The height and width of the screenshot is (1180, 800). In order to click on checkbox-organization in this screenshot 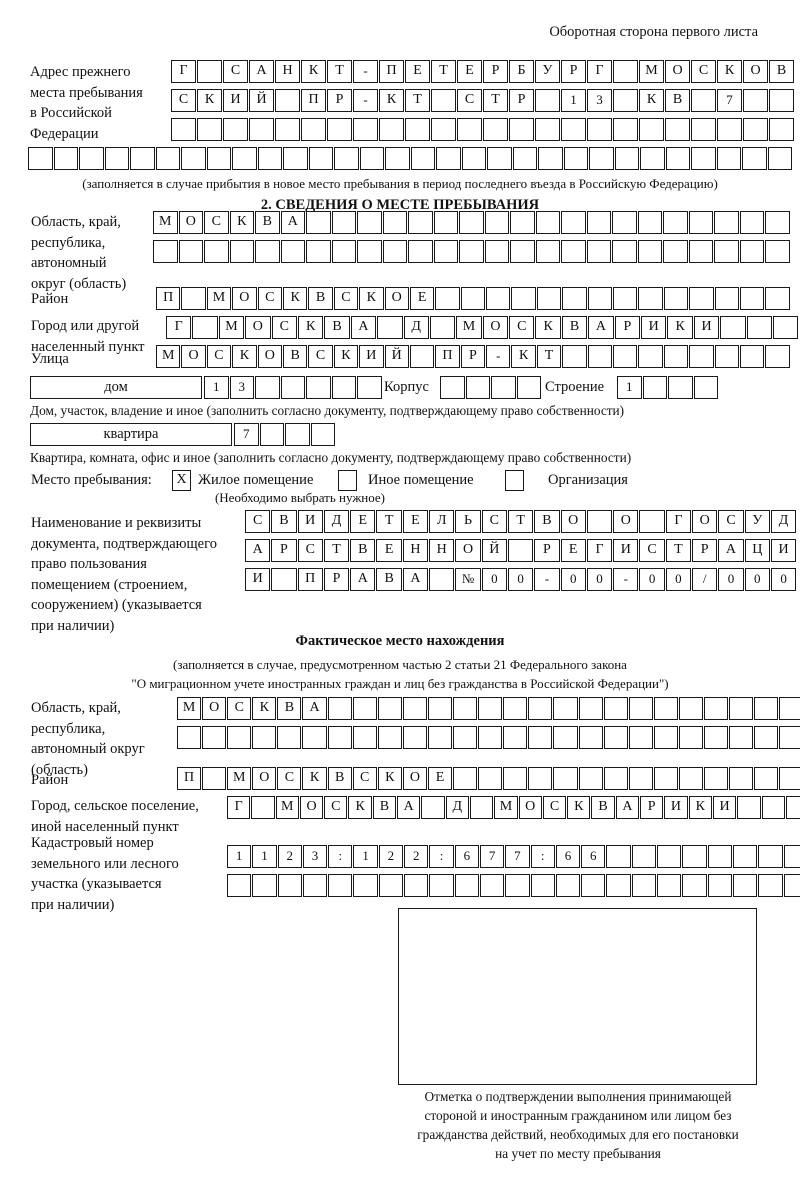, I will do `click(514, 480)`.